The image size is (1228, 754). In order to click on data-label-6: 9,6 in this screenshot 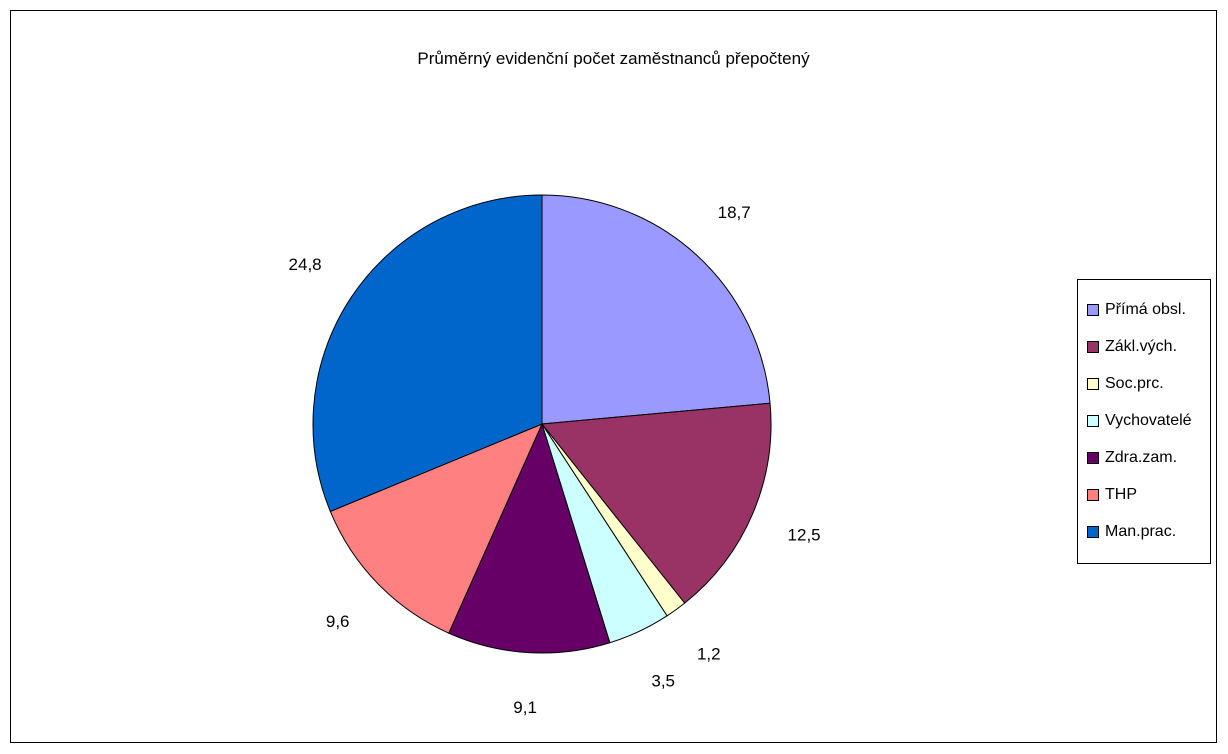, I will do `click(338, 621)`.